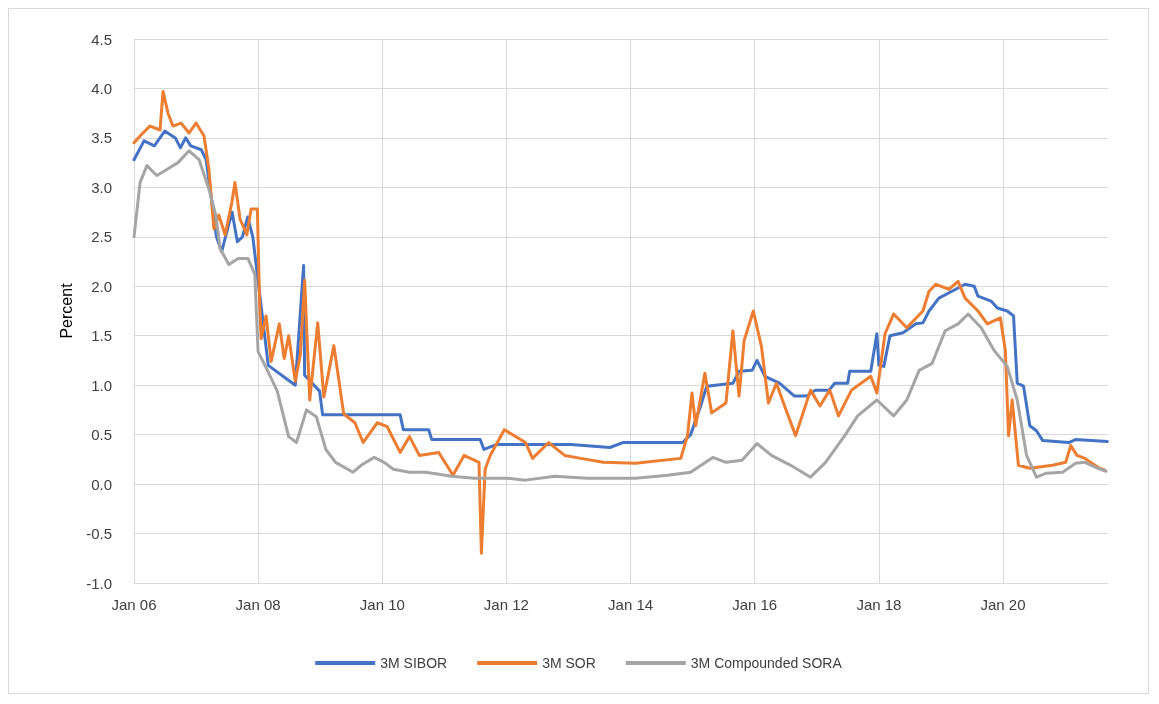 Image resolution: width=1159 pixels, height=704 pixels. I want to click on y-tick-label: 3.5, so click(101, 138).